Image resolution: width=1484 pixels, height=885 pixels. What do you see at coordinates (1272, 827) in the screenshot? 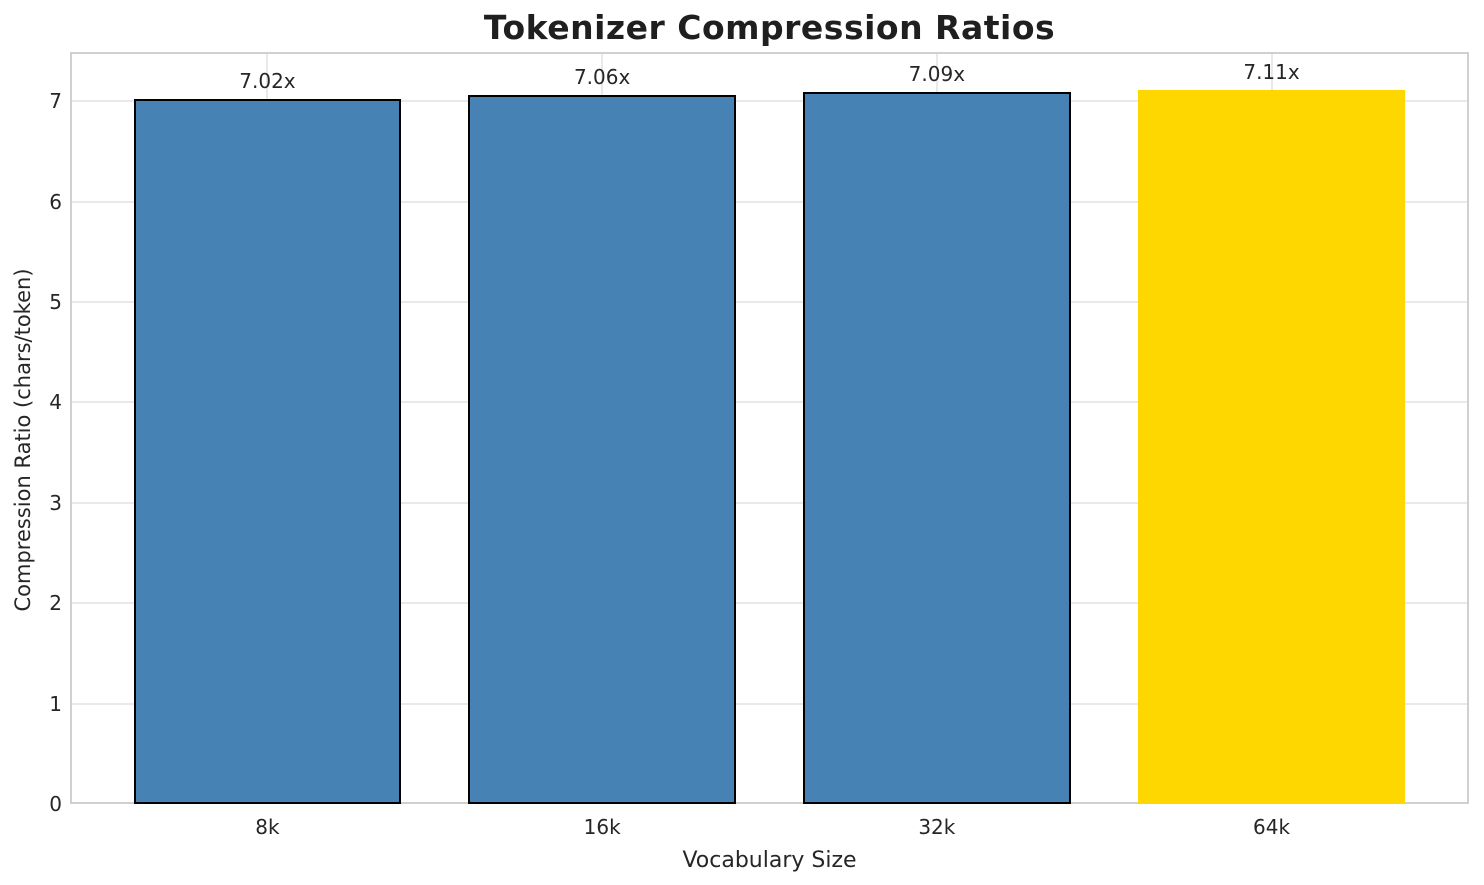
I see `x-tick-label-64k: 64k` at bounding box center [1272, 827].